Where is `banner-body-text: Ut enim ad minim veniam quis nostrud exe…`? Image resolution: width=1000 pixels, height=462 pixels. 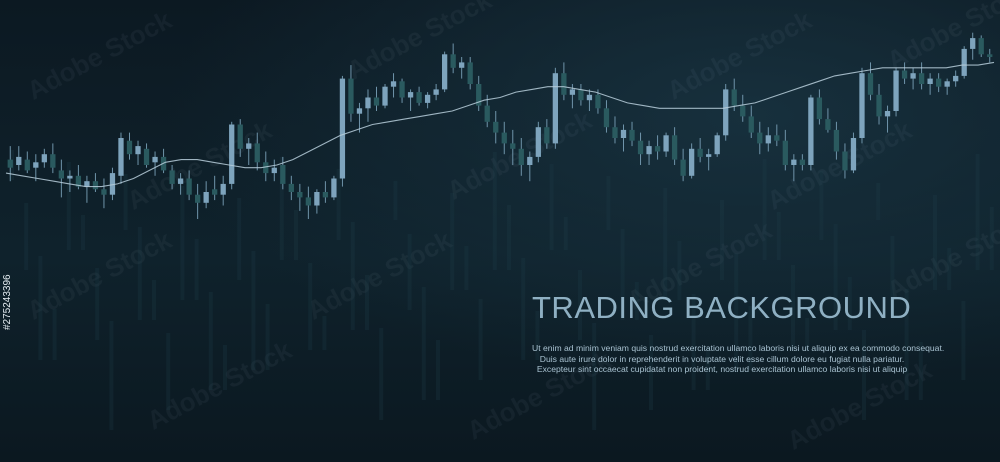
banner-body-text: Ut enim ad minim veniam quis nostrud exe… is located at coordinates (738, 359).